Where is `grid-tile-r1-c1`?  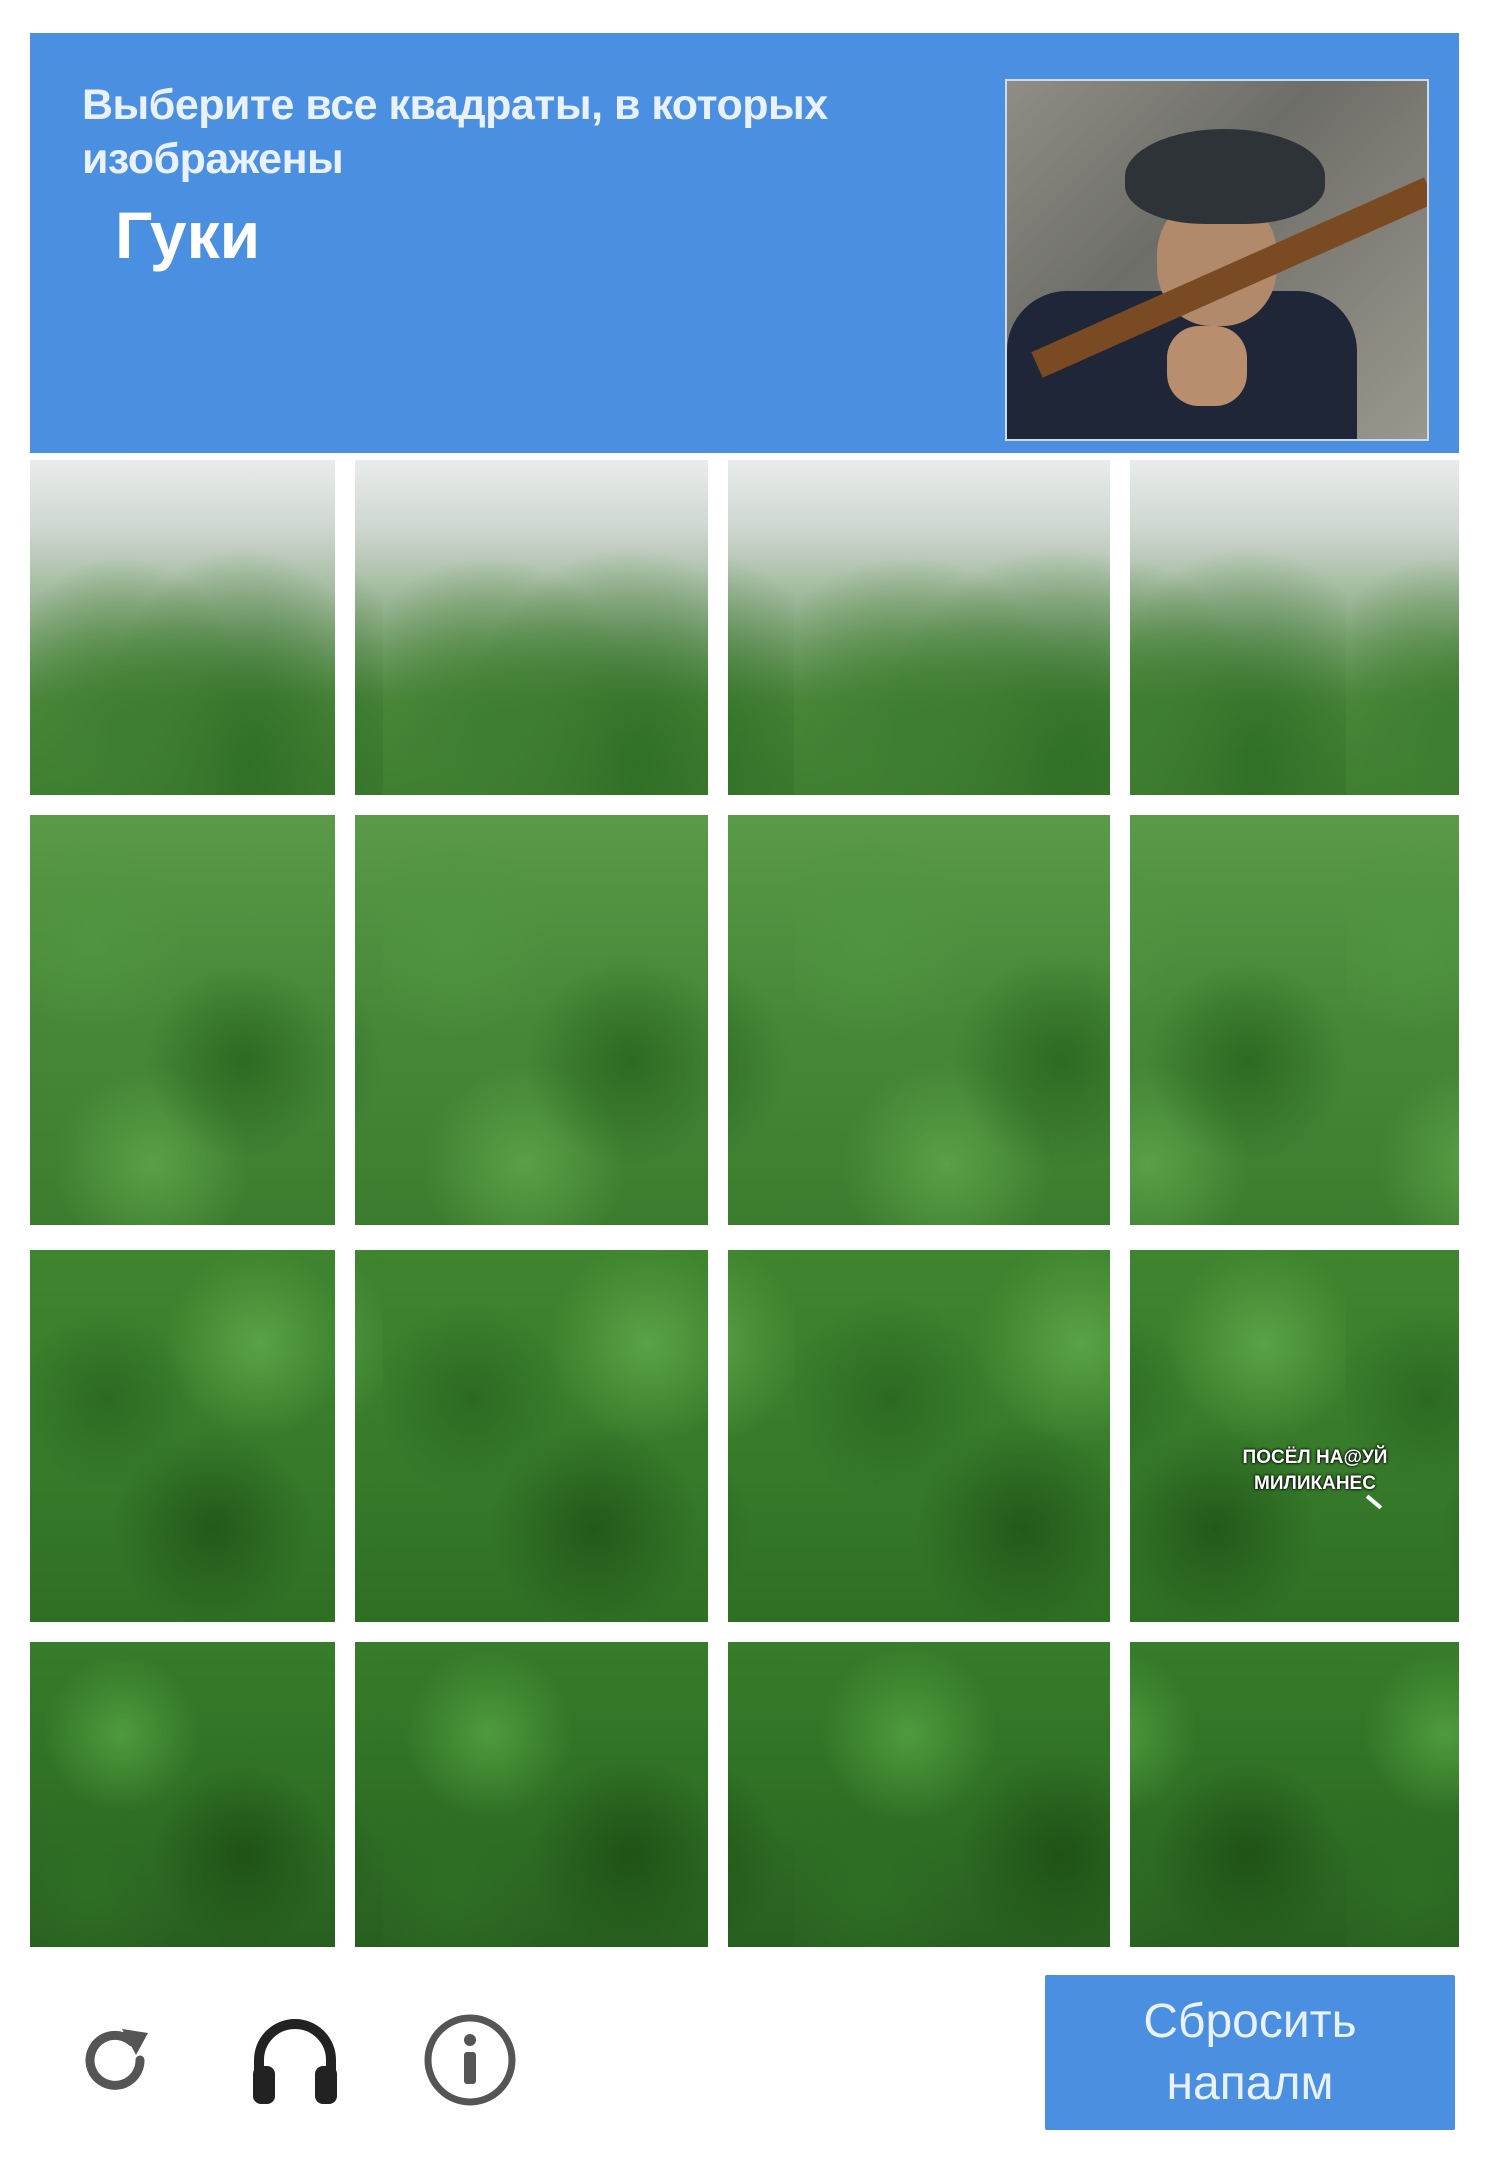 grid-tile-r1-c1 is located at coordinates (182, 627).